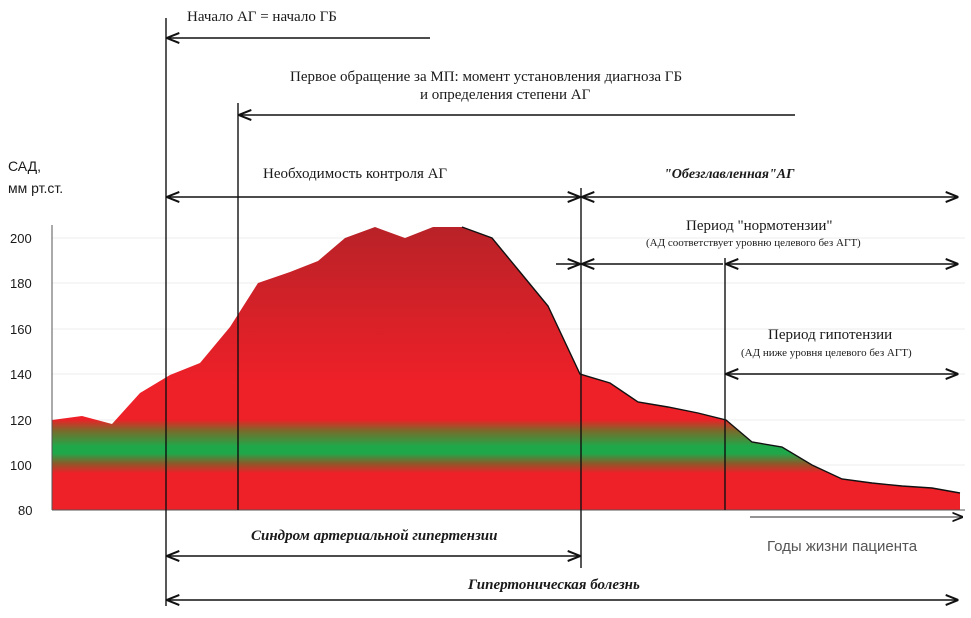 The height and width of the screenshot is (618, 971). Describe the element at coordinates (262, 17) in the screenshot. I see `onset-label: Начало АГ = начало ГБ` at that location.